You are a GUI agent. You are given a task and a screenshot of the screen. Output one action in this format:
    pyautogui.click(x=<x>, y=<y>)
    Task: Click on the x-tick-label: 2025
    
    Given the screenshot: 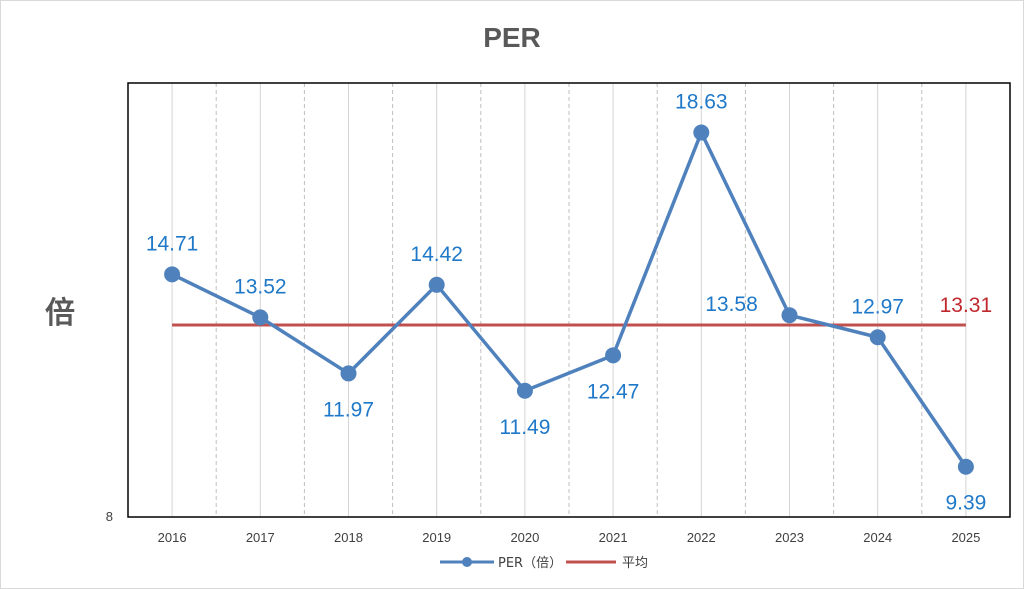 What is the action you would take?
    pyautogui.click(x=965, y=537)
    